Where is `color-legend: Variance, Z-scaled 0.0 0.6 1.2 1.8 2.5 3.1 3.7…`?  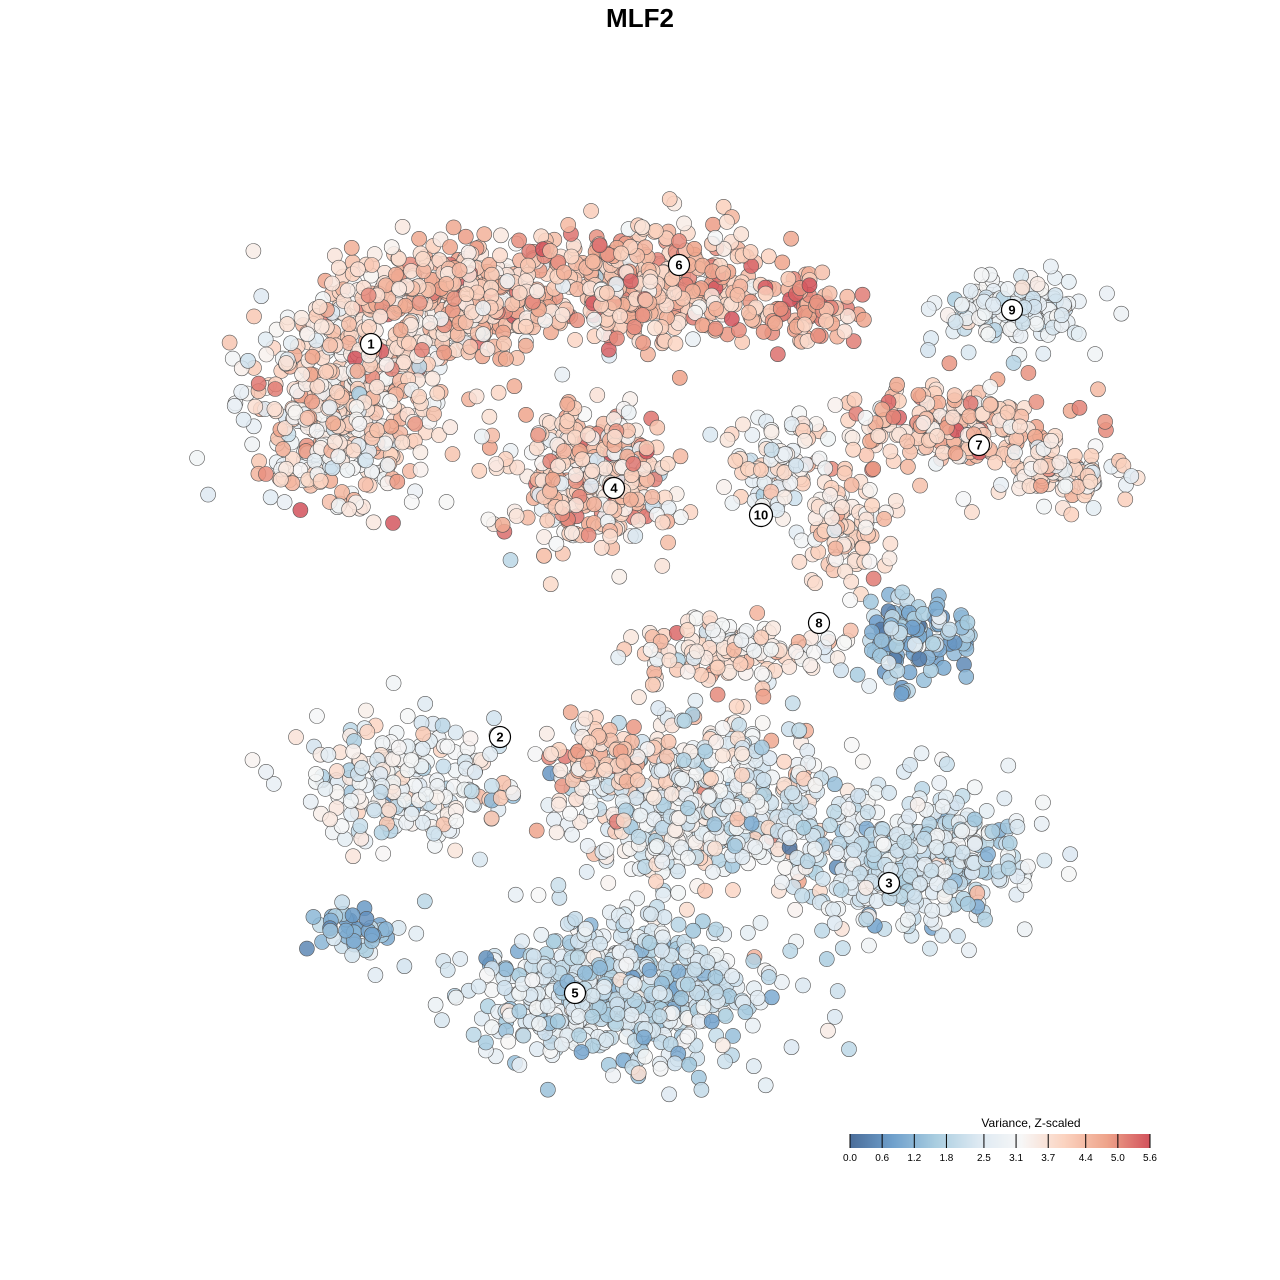 color-legend: Variance, Z-scaled 0.0 0.6 1.2 1.8 2.5 3.1 3.7… is located at coordinates (1000, 1140).